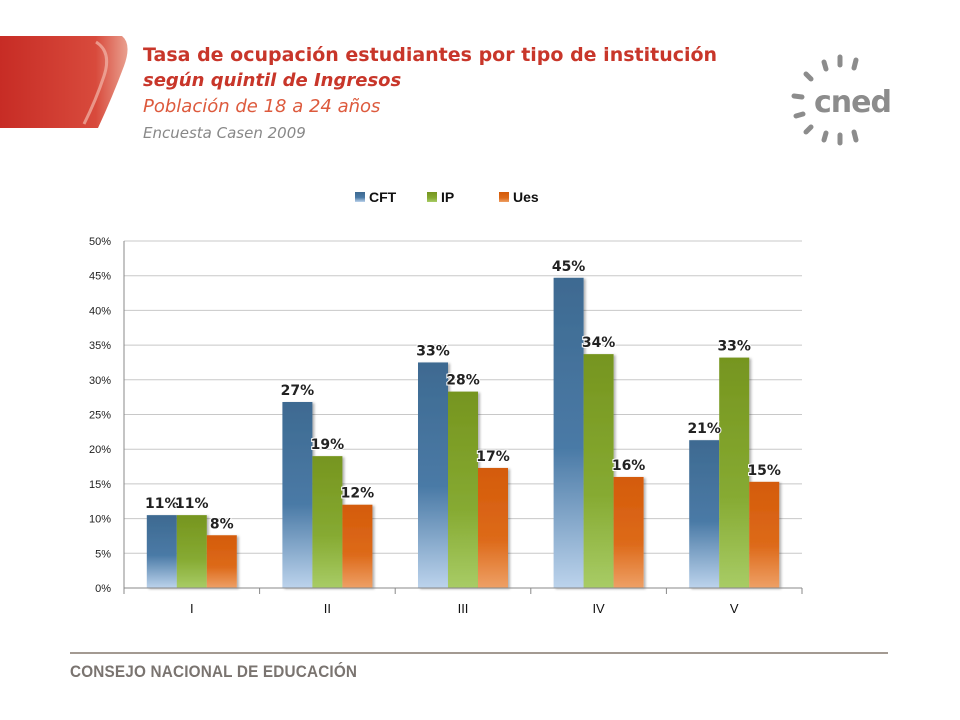 This screenshot has width=960, height=720. Describe the element at coordinates (100, 485) in the screenshot. I see `y-tick-label: 15%` at that location.